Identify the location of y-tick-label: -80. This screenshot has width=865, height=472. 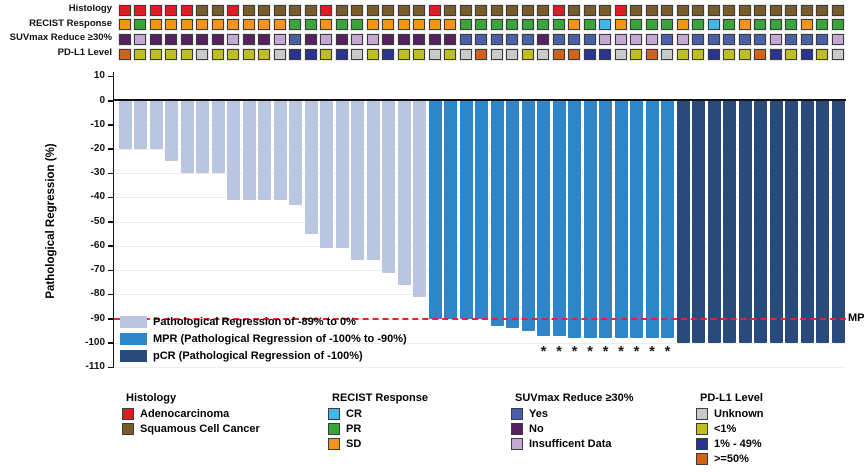
(97, 294).